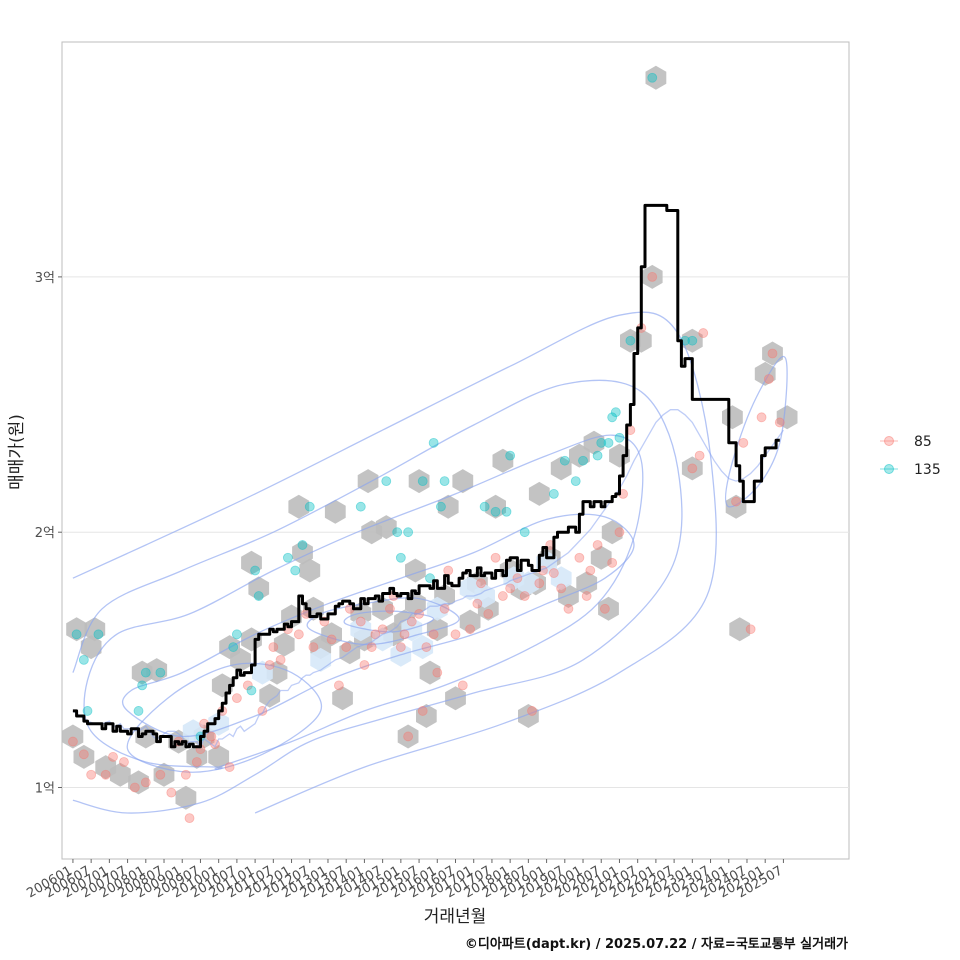 The width and height of the screenshot is (960, 960). I want to click on y-tick-label-2: 3억, so click(45, 278).